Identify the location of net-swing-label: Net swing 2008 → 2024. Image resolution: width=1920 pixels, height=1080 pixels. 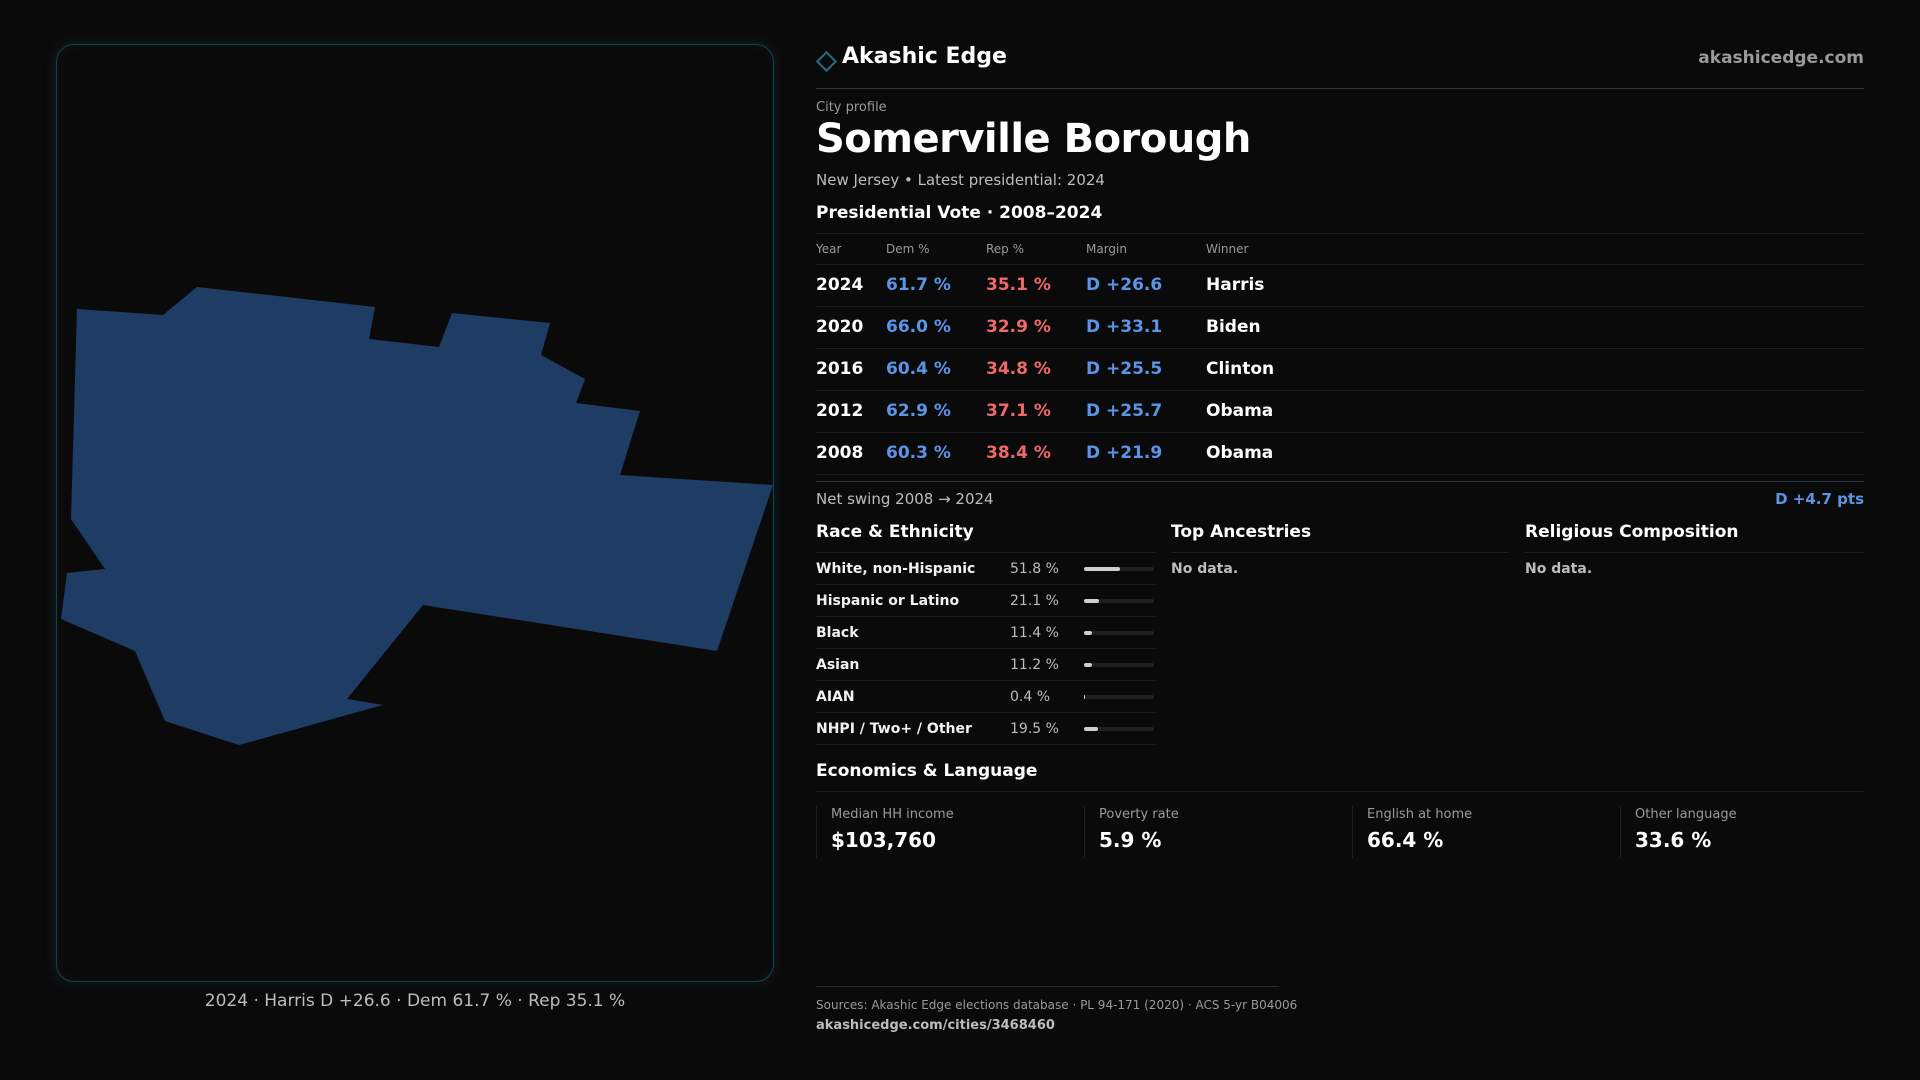
(905, 499).